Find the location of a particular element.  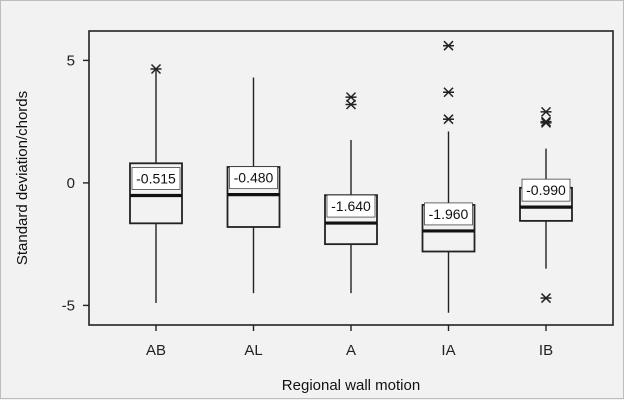

y-axis: -5 0 5 is located at coordinates (75, 183).